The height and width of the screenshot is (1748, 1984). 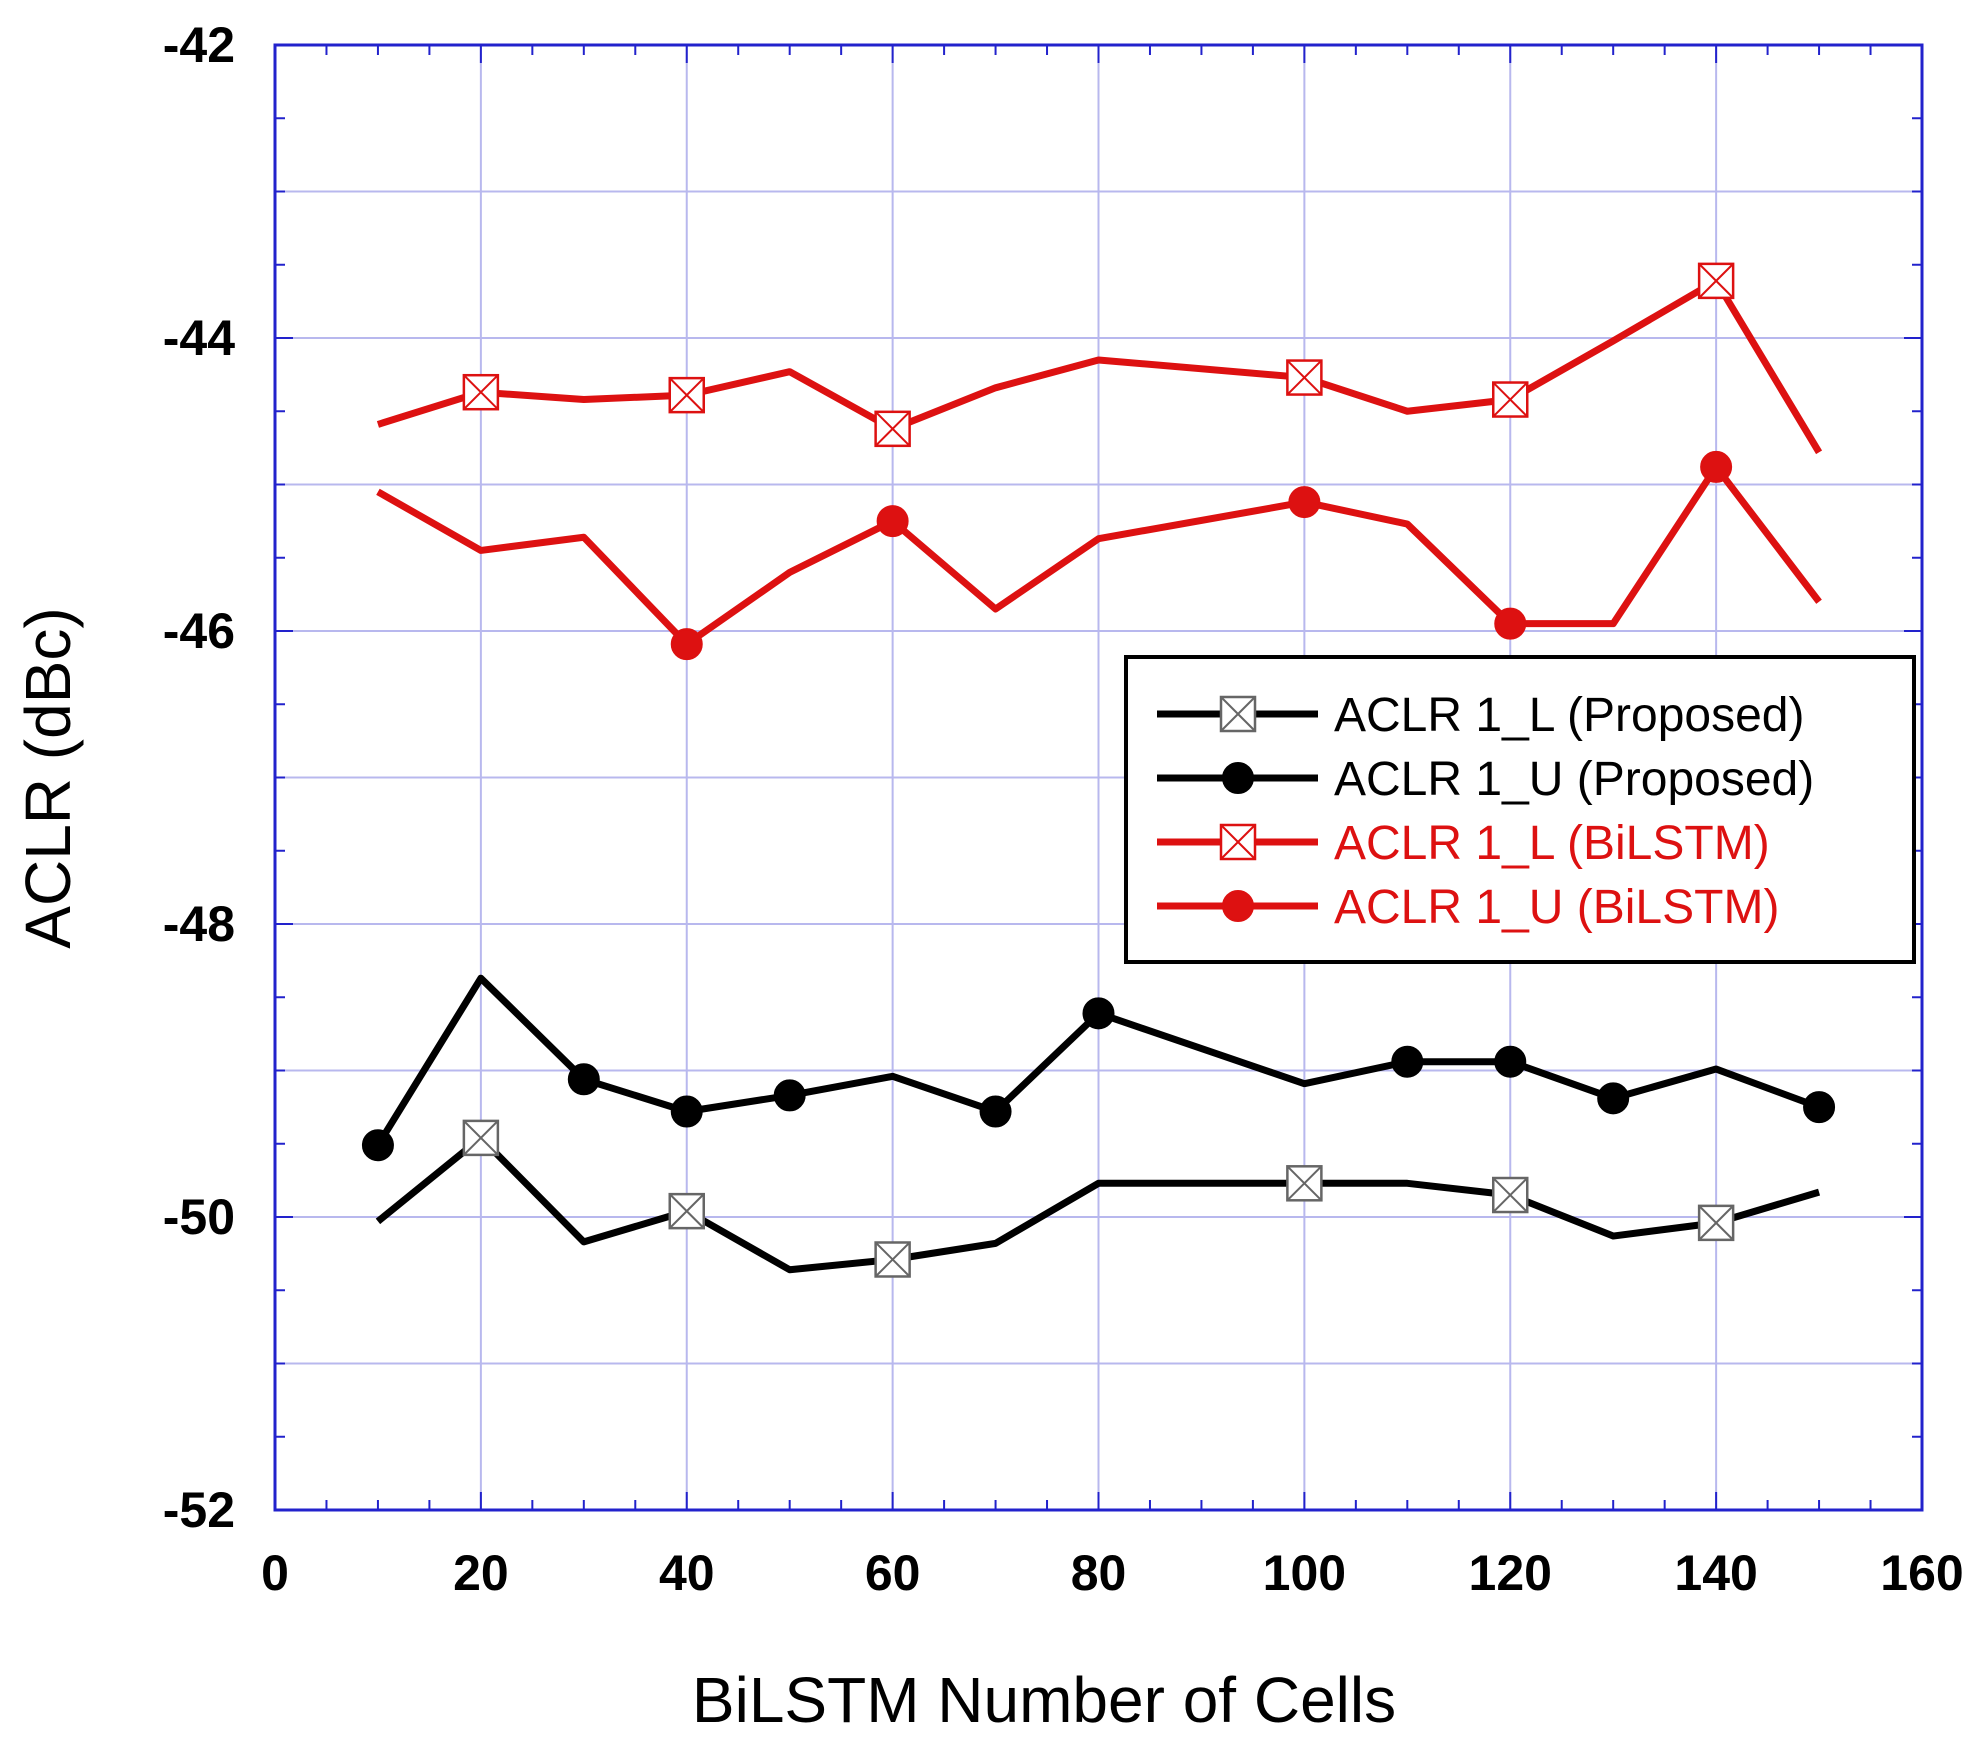 What do you see at coordinates (1552, 843) in the screenshot?
I see `legend-label: ACLR 1_L (BiLSTM)` at bounding box center [1552, 843].